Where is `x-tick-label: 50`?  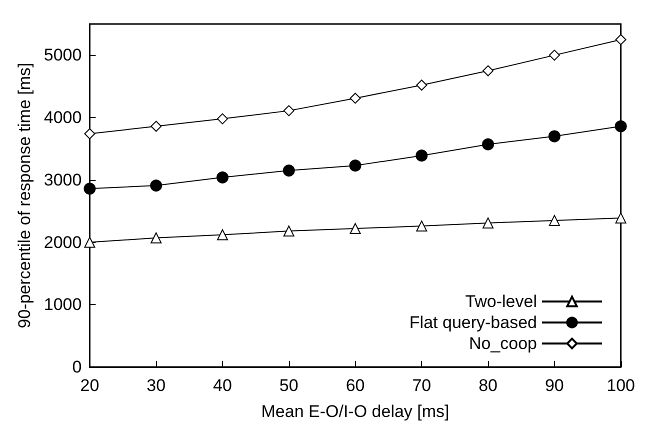
x-tick-label: 50 is located at coordinates (288, 385).